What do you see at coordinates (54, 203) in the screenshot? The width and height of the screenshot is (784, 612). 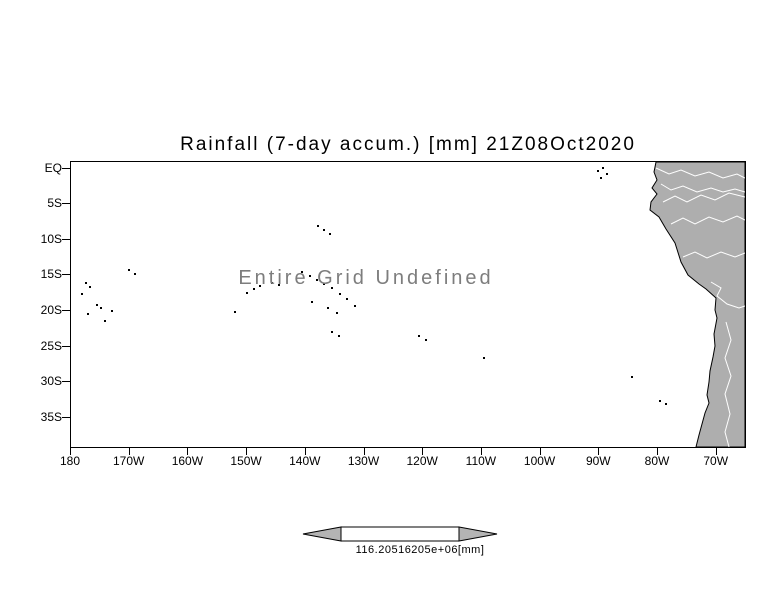 I see `y-tick-label: 5S` at bounding box center [54, 203].